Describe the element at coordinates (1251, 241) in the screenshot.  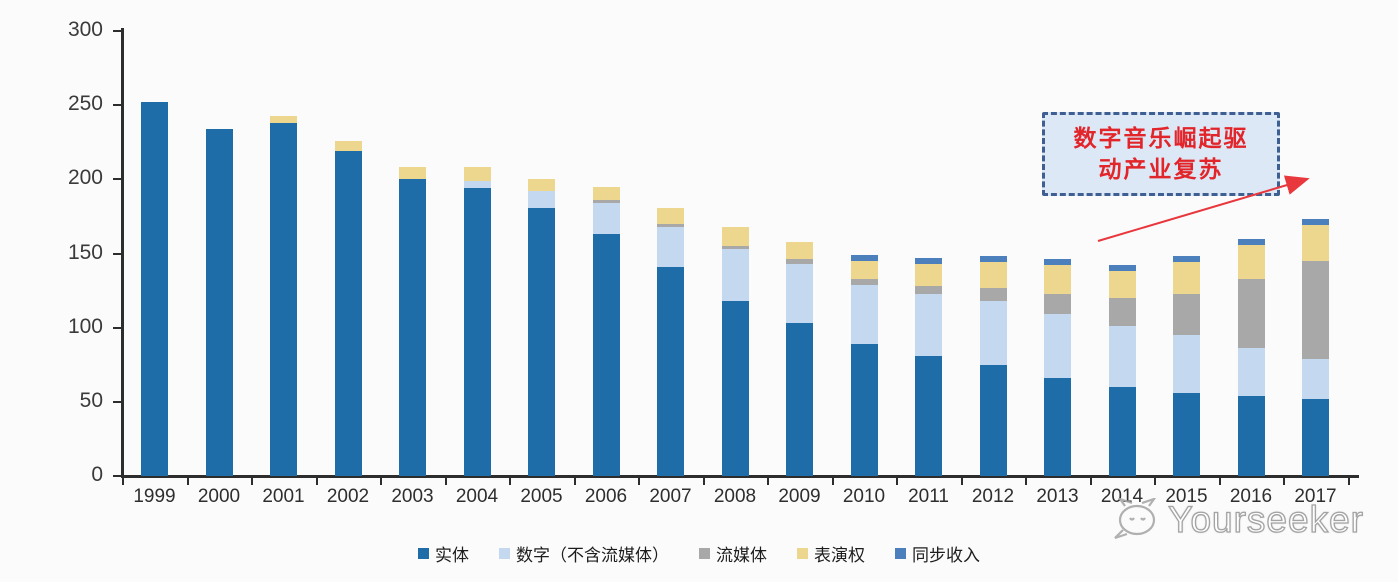
I see `bar-segment-2016-sync-revenue` at that location.